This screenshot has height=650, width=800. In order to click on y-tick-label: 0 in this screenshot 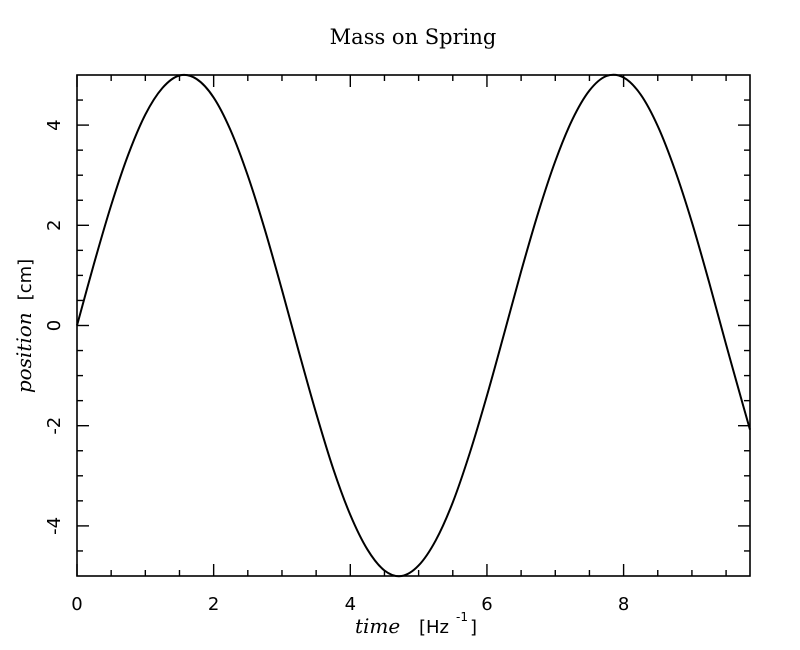, I will do `click(54, 325)`.